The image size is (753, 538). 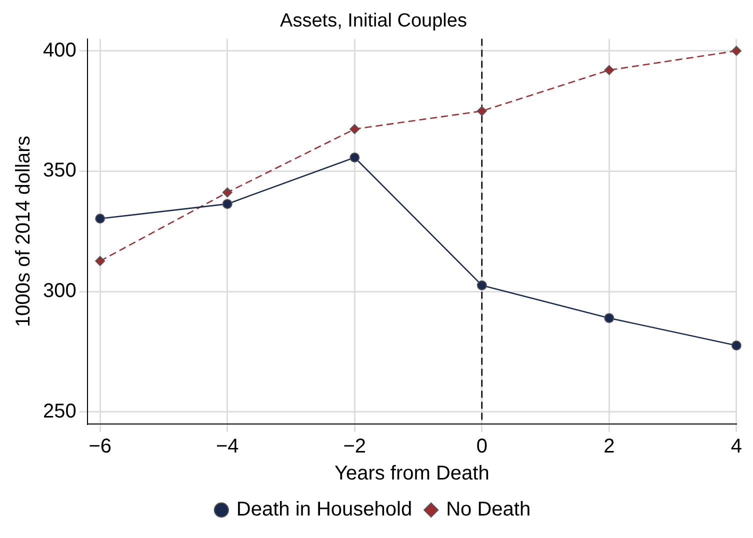 I want to click on y-axis-title: 1000s of 2014 dollars, so click(x=23, y=232).